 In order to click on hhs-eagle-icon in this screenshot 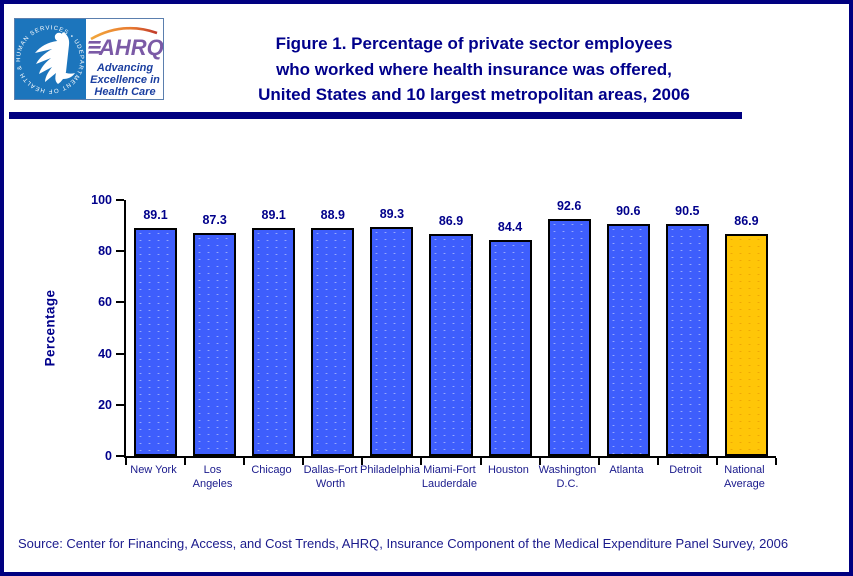, I will do `click(55, 58)`.